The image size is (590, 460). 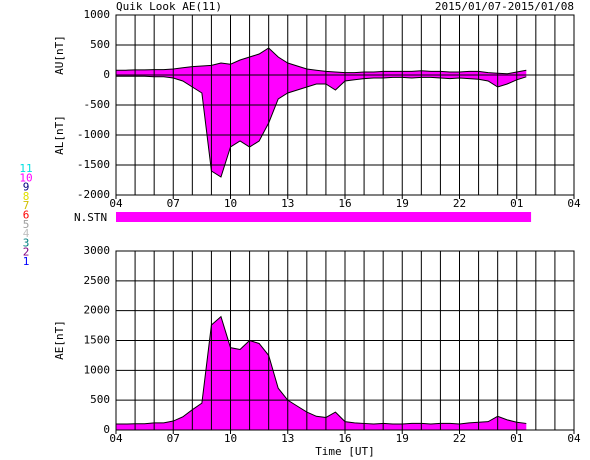 I want to click on nstn-bar, so click(x=324, y=217).